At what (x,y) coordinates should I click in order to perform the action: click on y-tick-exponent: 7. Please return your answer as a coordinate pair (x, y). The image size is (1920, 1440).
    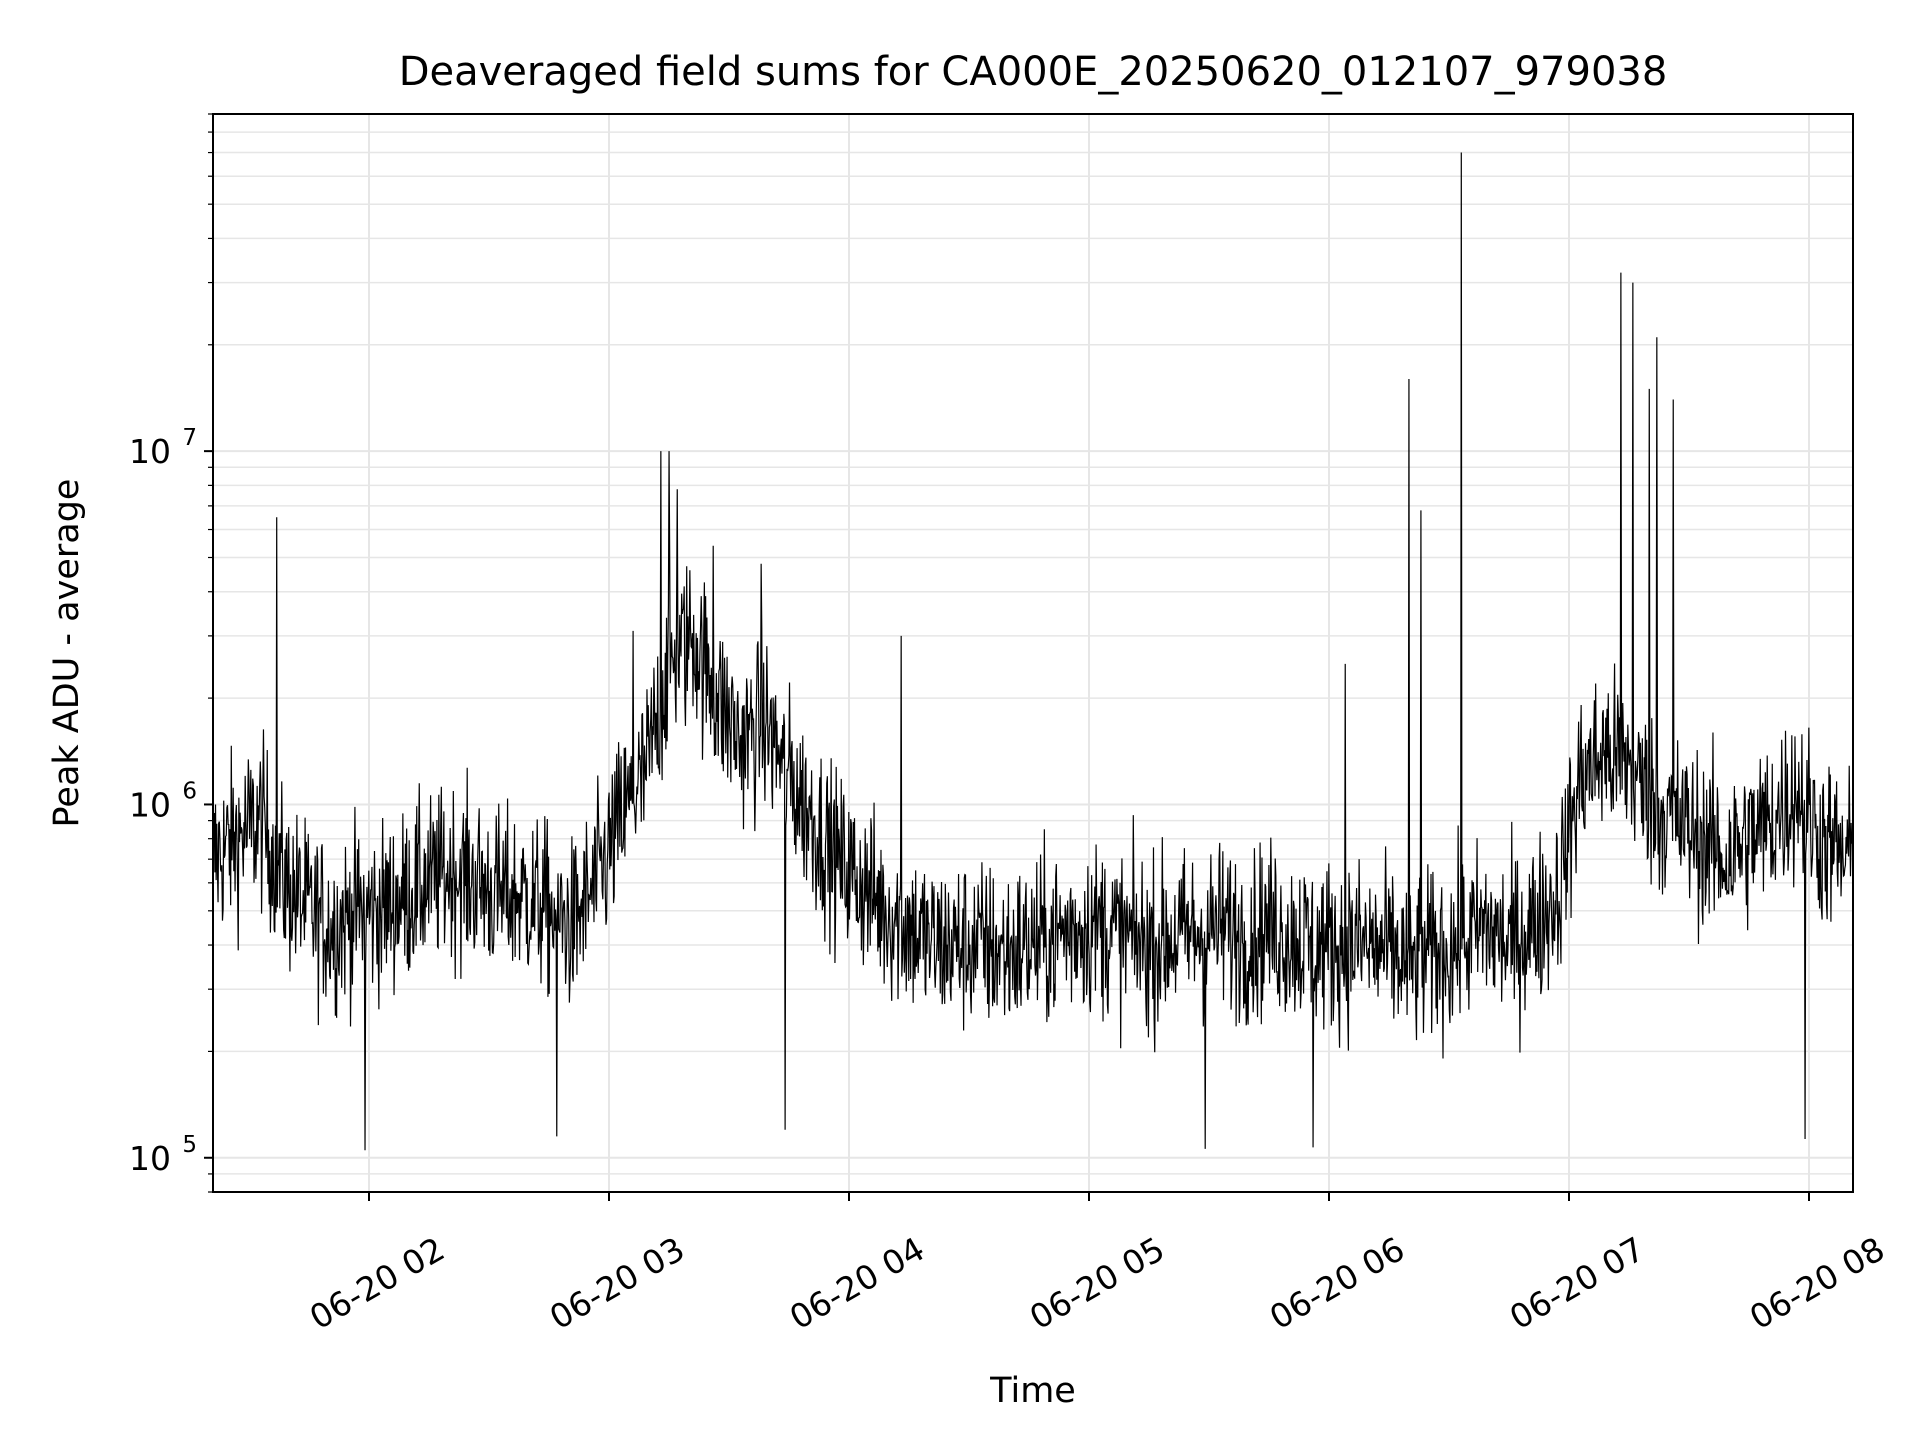
    Looking at the image, I should click on (189, 438).